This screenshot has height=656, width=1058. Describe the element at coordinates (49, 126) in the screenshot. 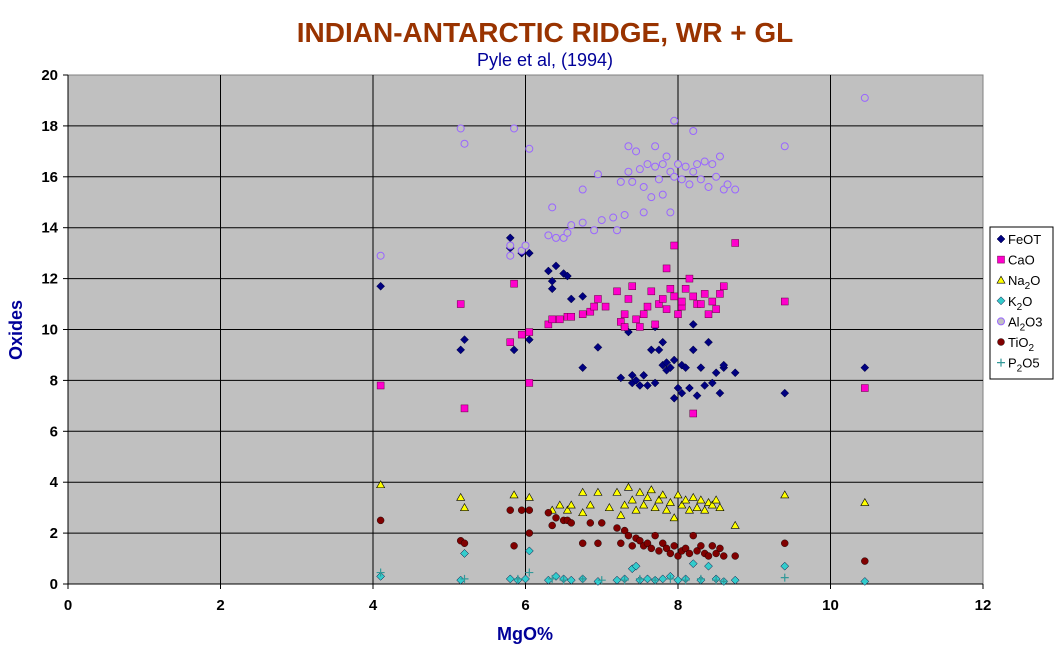

I see `y-tick-label: 18` at that location.